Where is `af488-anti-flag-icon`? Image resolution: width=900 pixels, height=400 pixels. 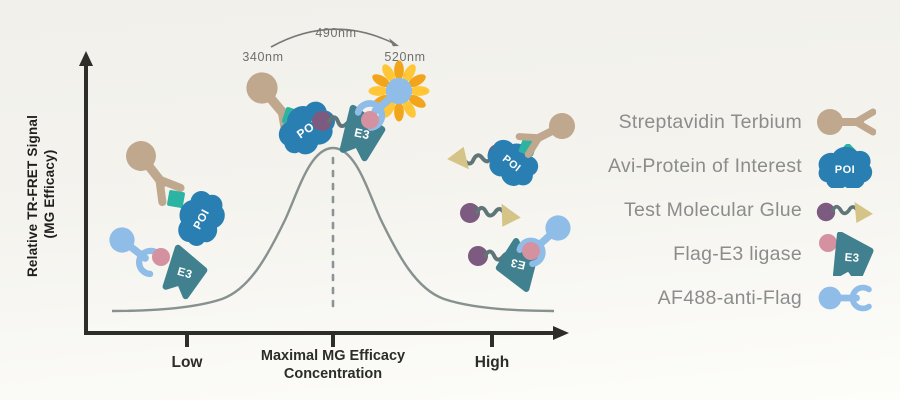 af488-anti-flag-icon is located at coordinates (845, 298).